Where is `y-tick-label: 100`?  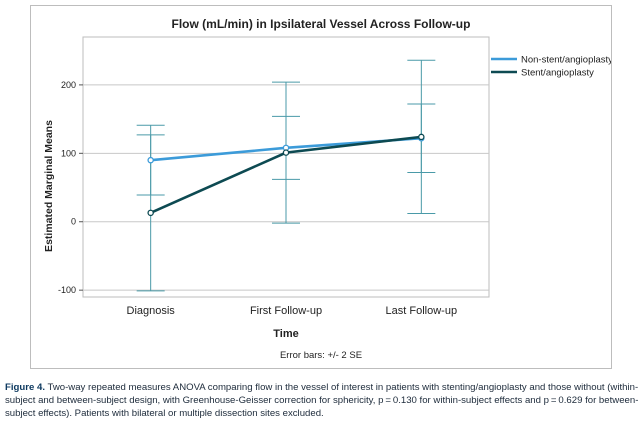
y-tick-label: 100 is located at coordinates (68, 153).